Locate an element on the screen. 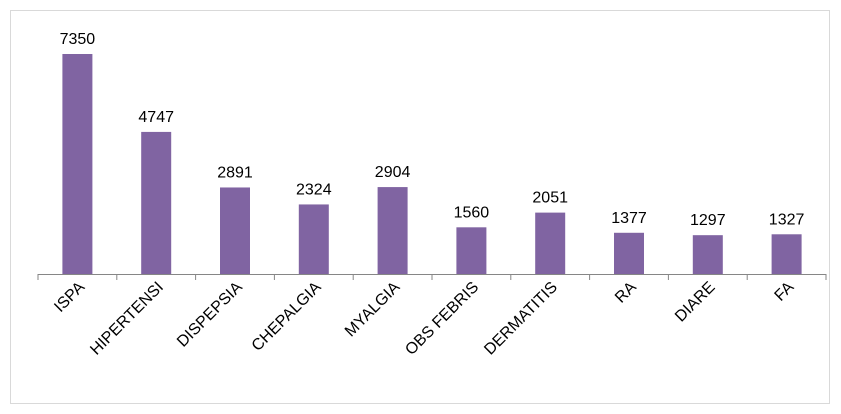  data-label: 1327 is located at coordinates (787, 219).